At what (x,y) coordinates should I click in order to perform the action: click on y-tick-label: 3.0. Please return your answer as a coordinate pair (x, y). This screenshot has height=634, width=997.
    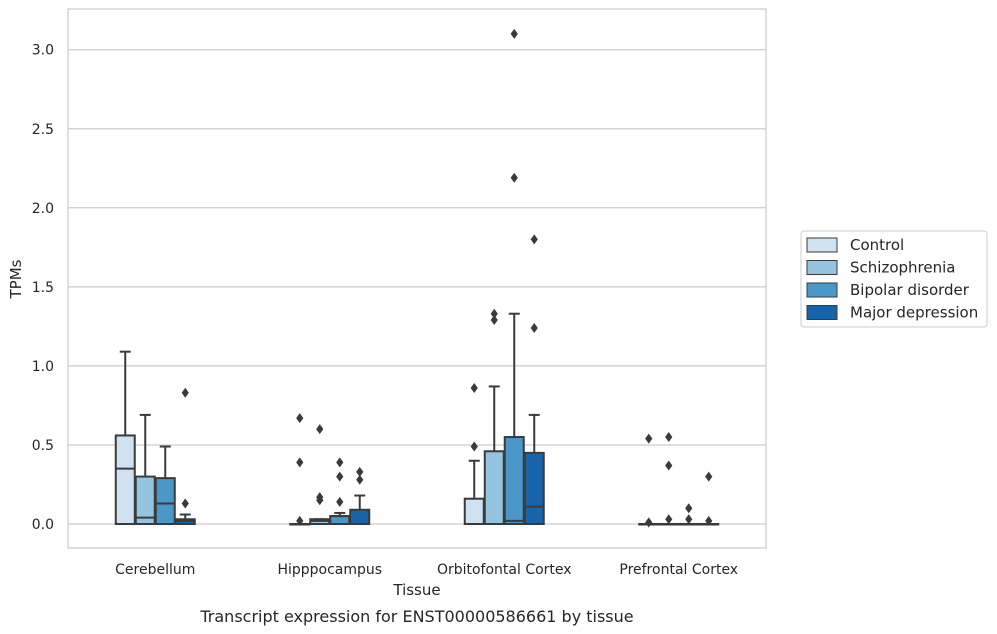
    Looking at the image, I should click on (43, 51).